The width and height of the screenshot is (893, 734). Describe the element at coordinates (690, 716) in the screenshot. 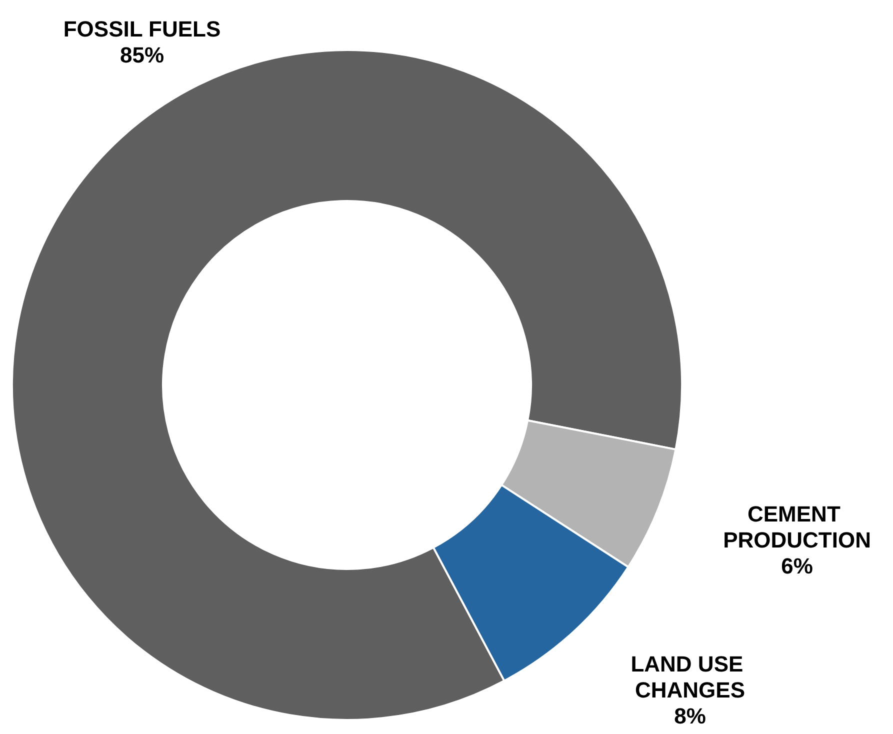

I see `data-label: 8%` at that location.